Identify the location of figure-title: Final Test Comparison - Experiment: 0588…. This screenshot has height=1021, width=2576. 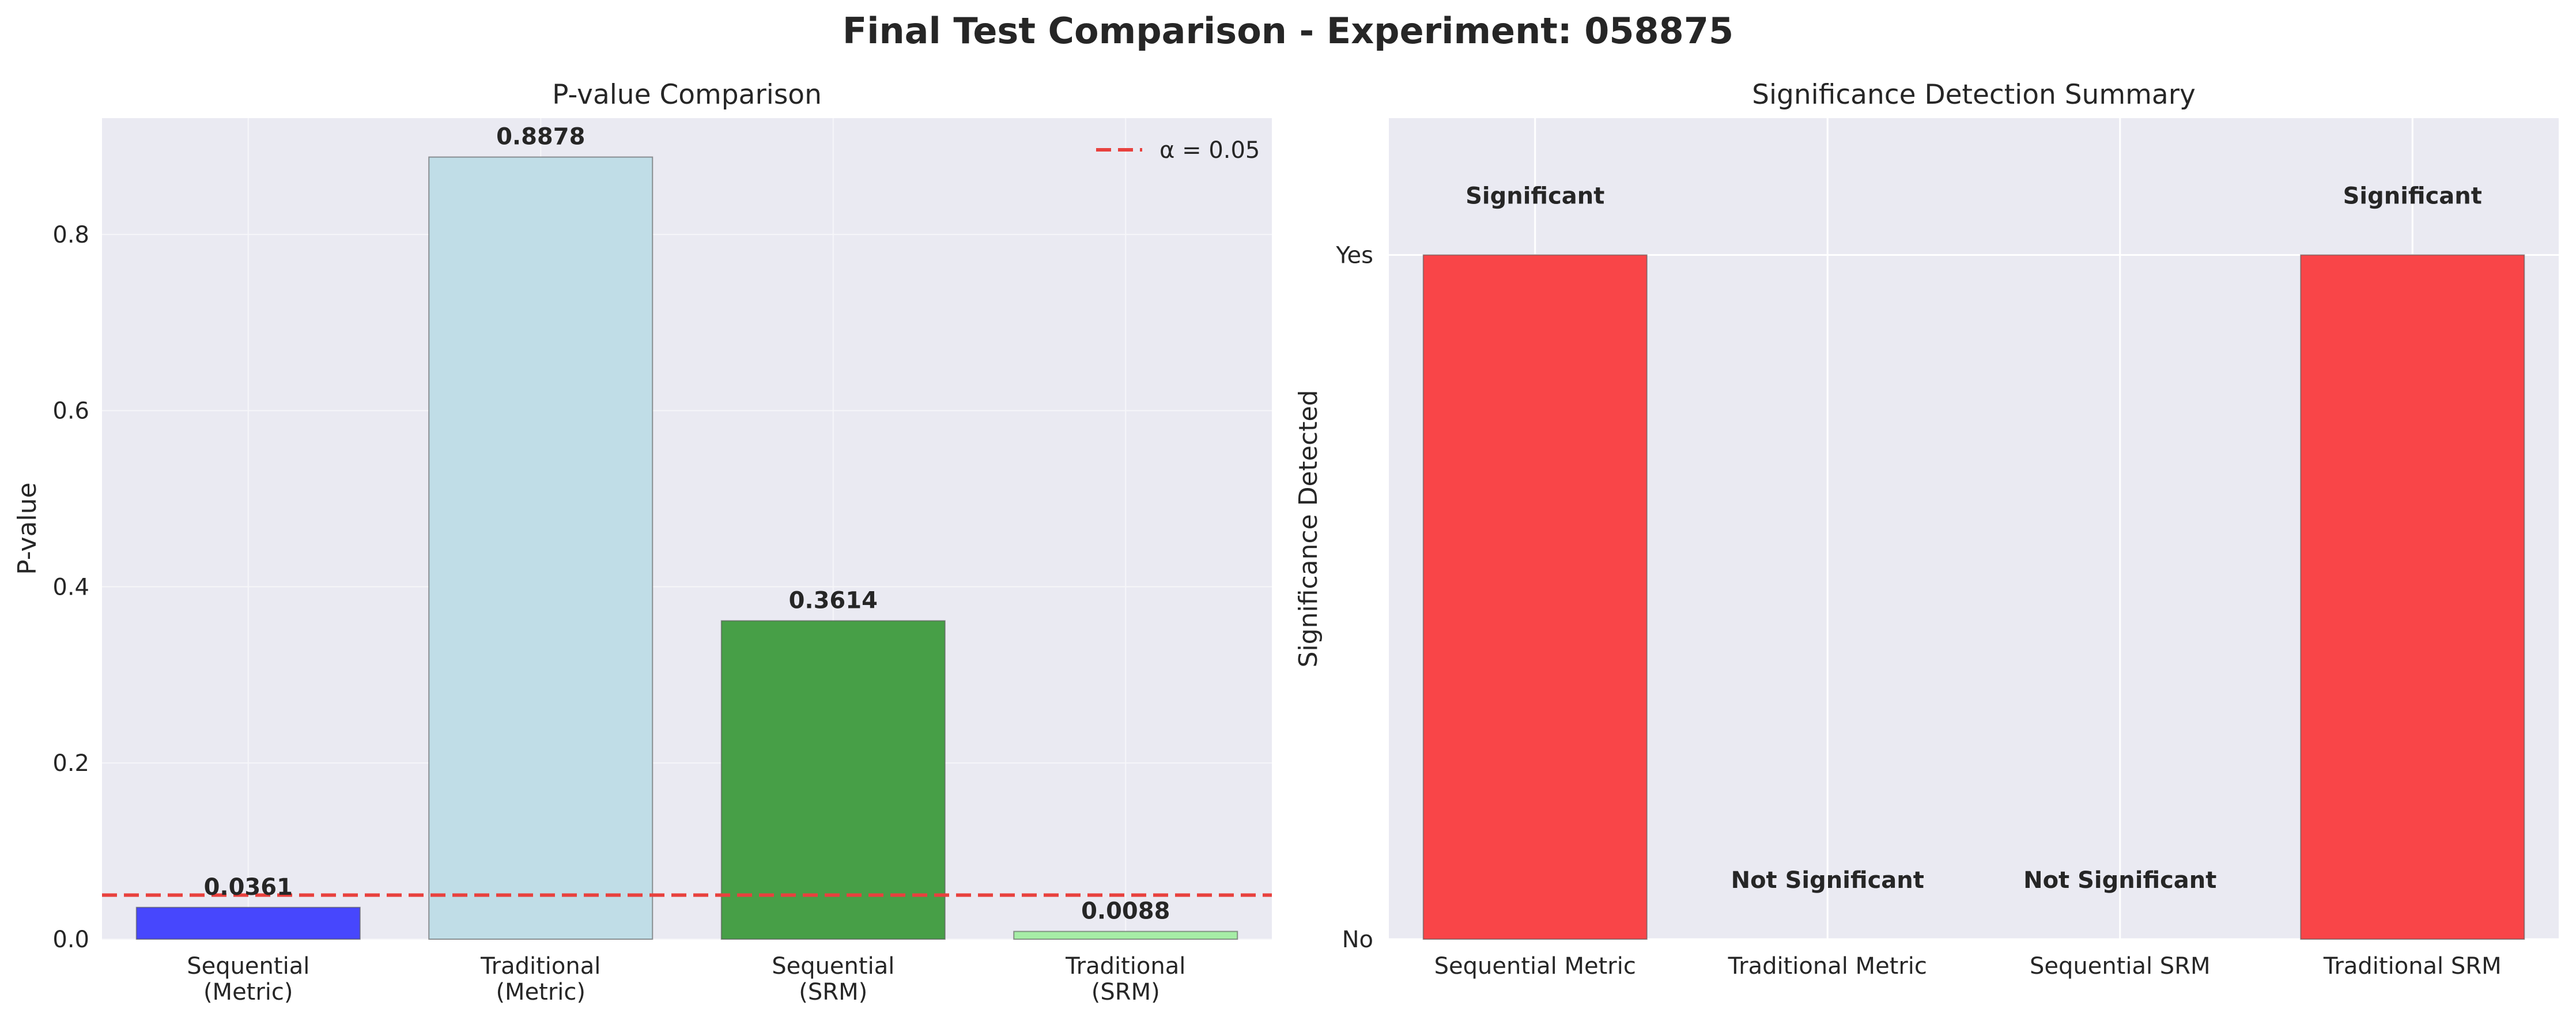
(1288, 31).